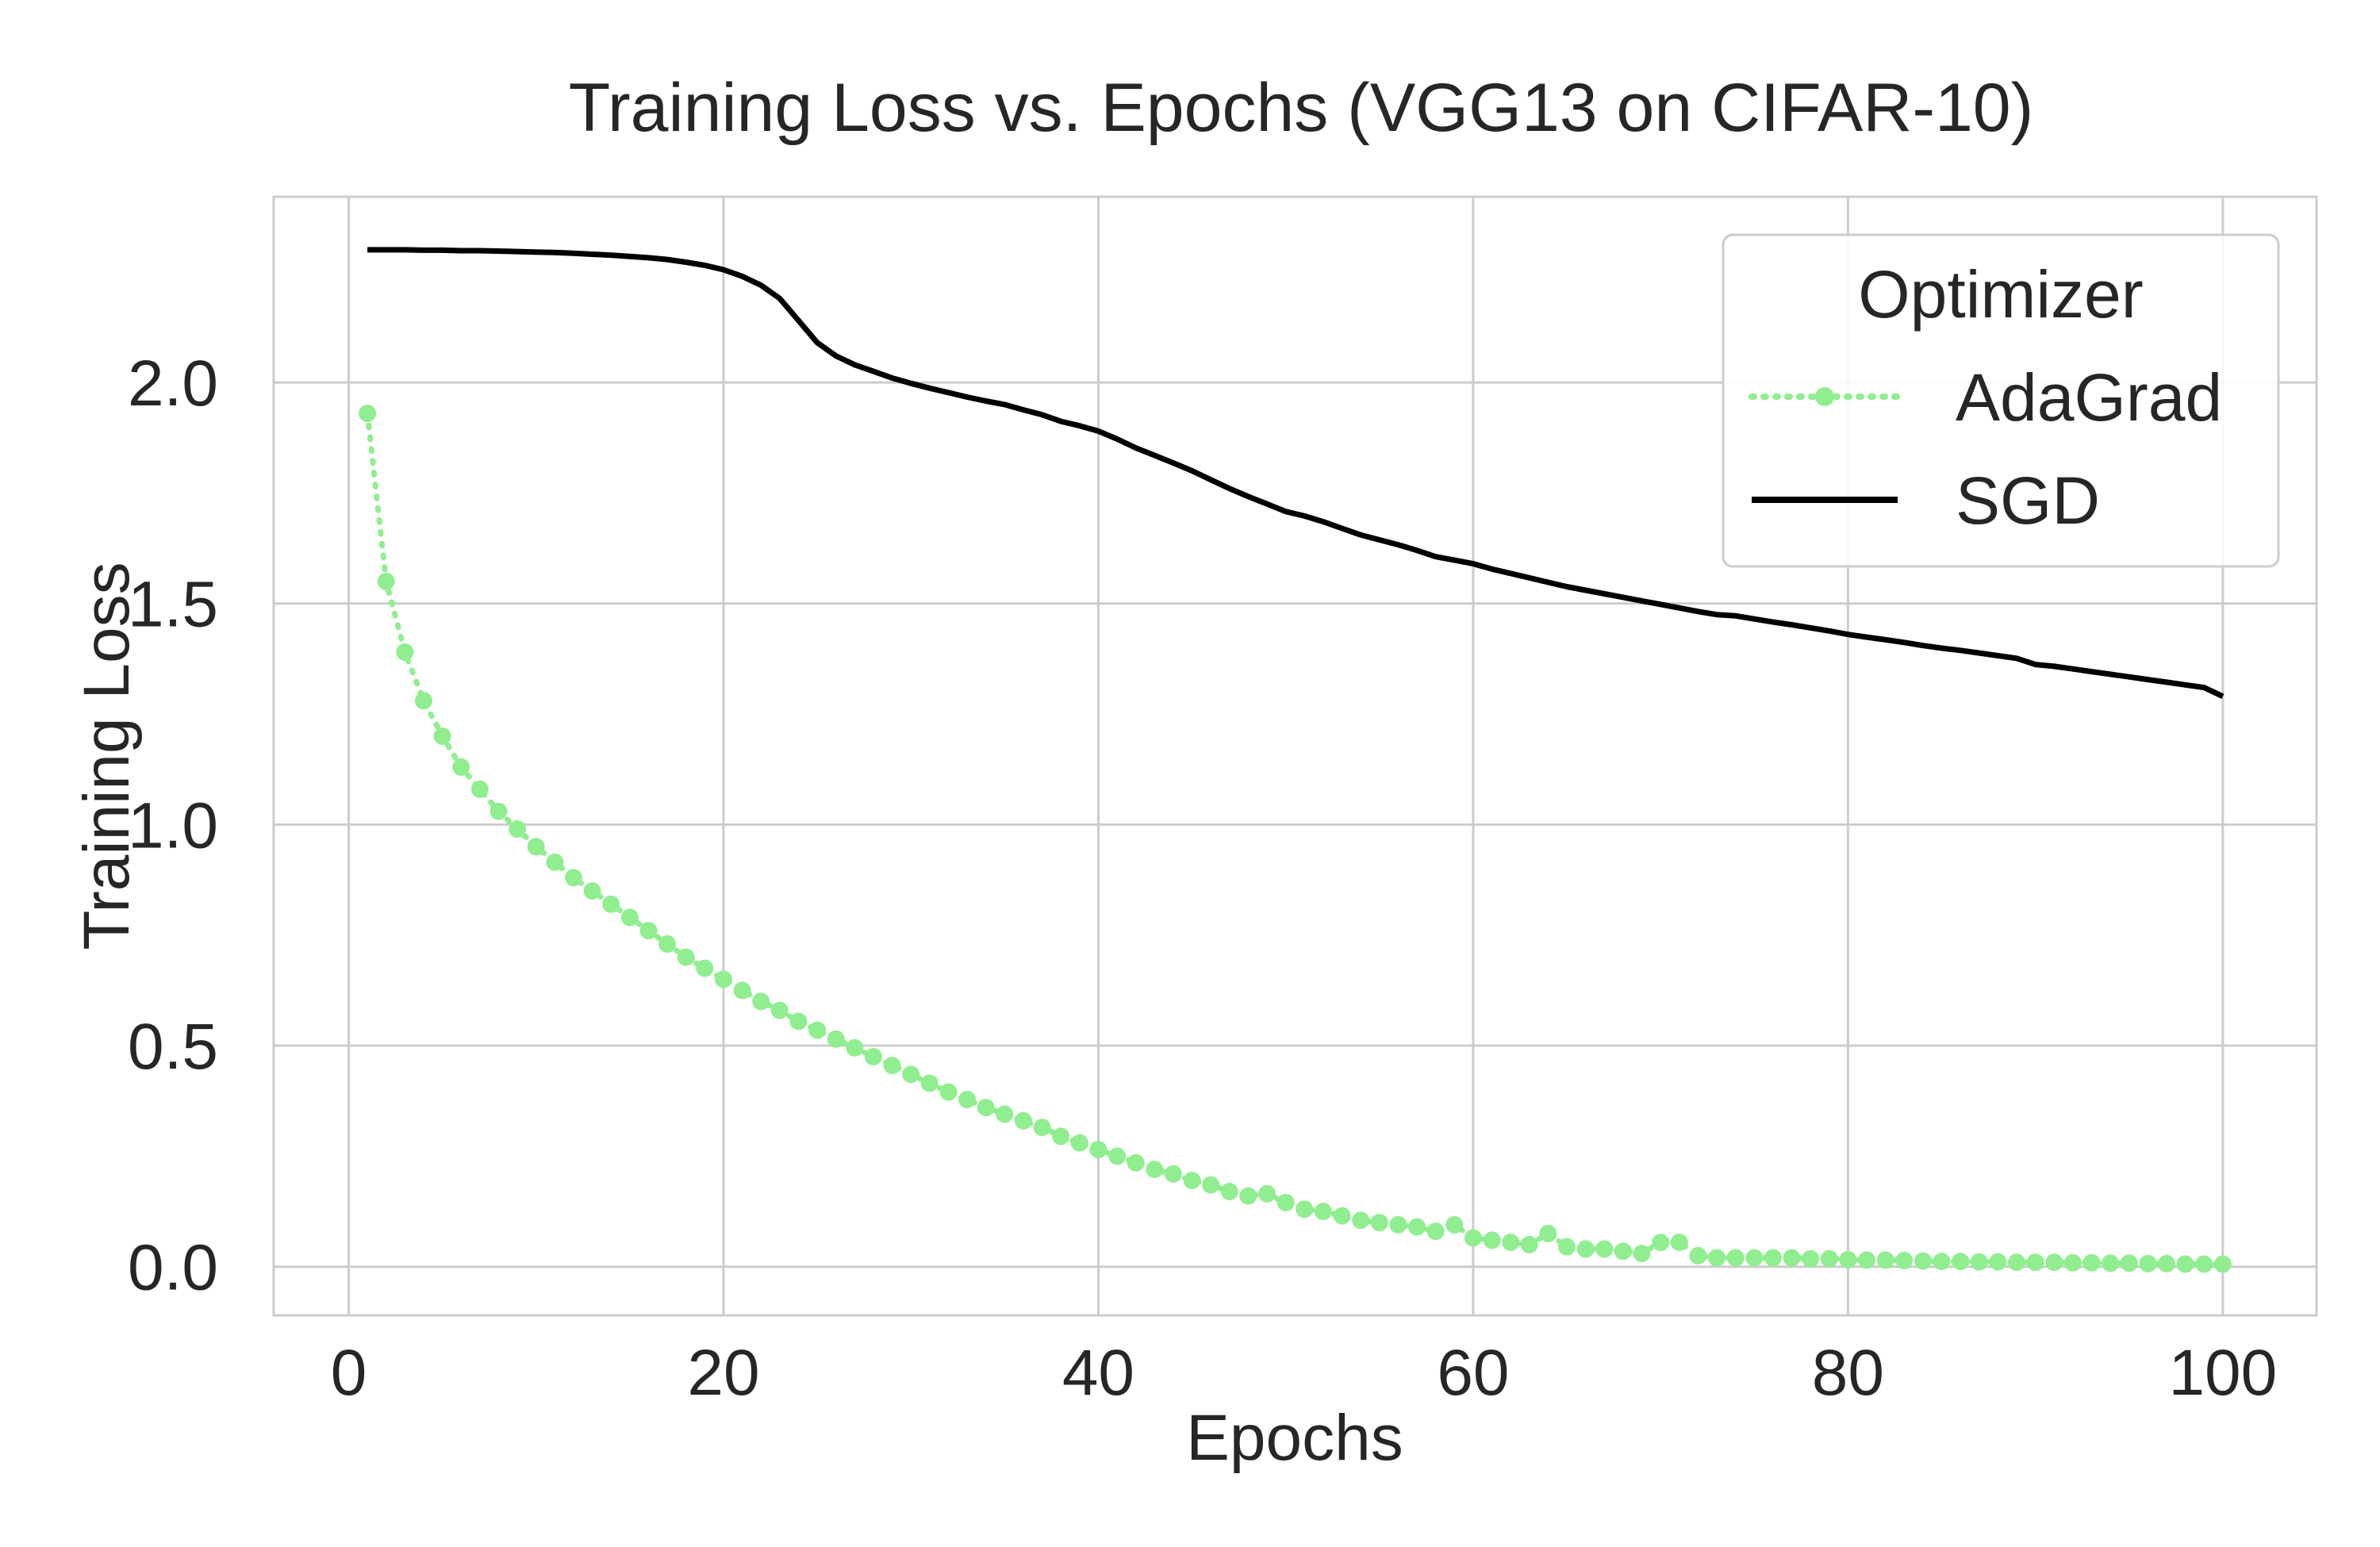 The image size is (2380, 1547). What do you see at coordinates (1473, 1373) in the screenshot?
I see `x-tick-label: 60` at bounding box center [1473, 1373].